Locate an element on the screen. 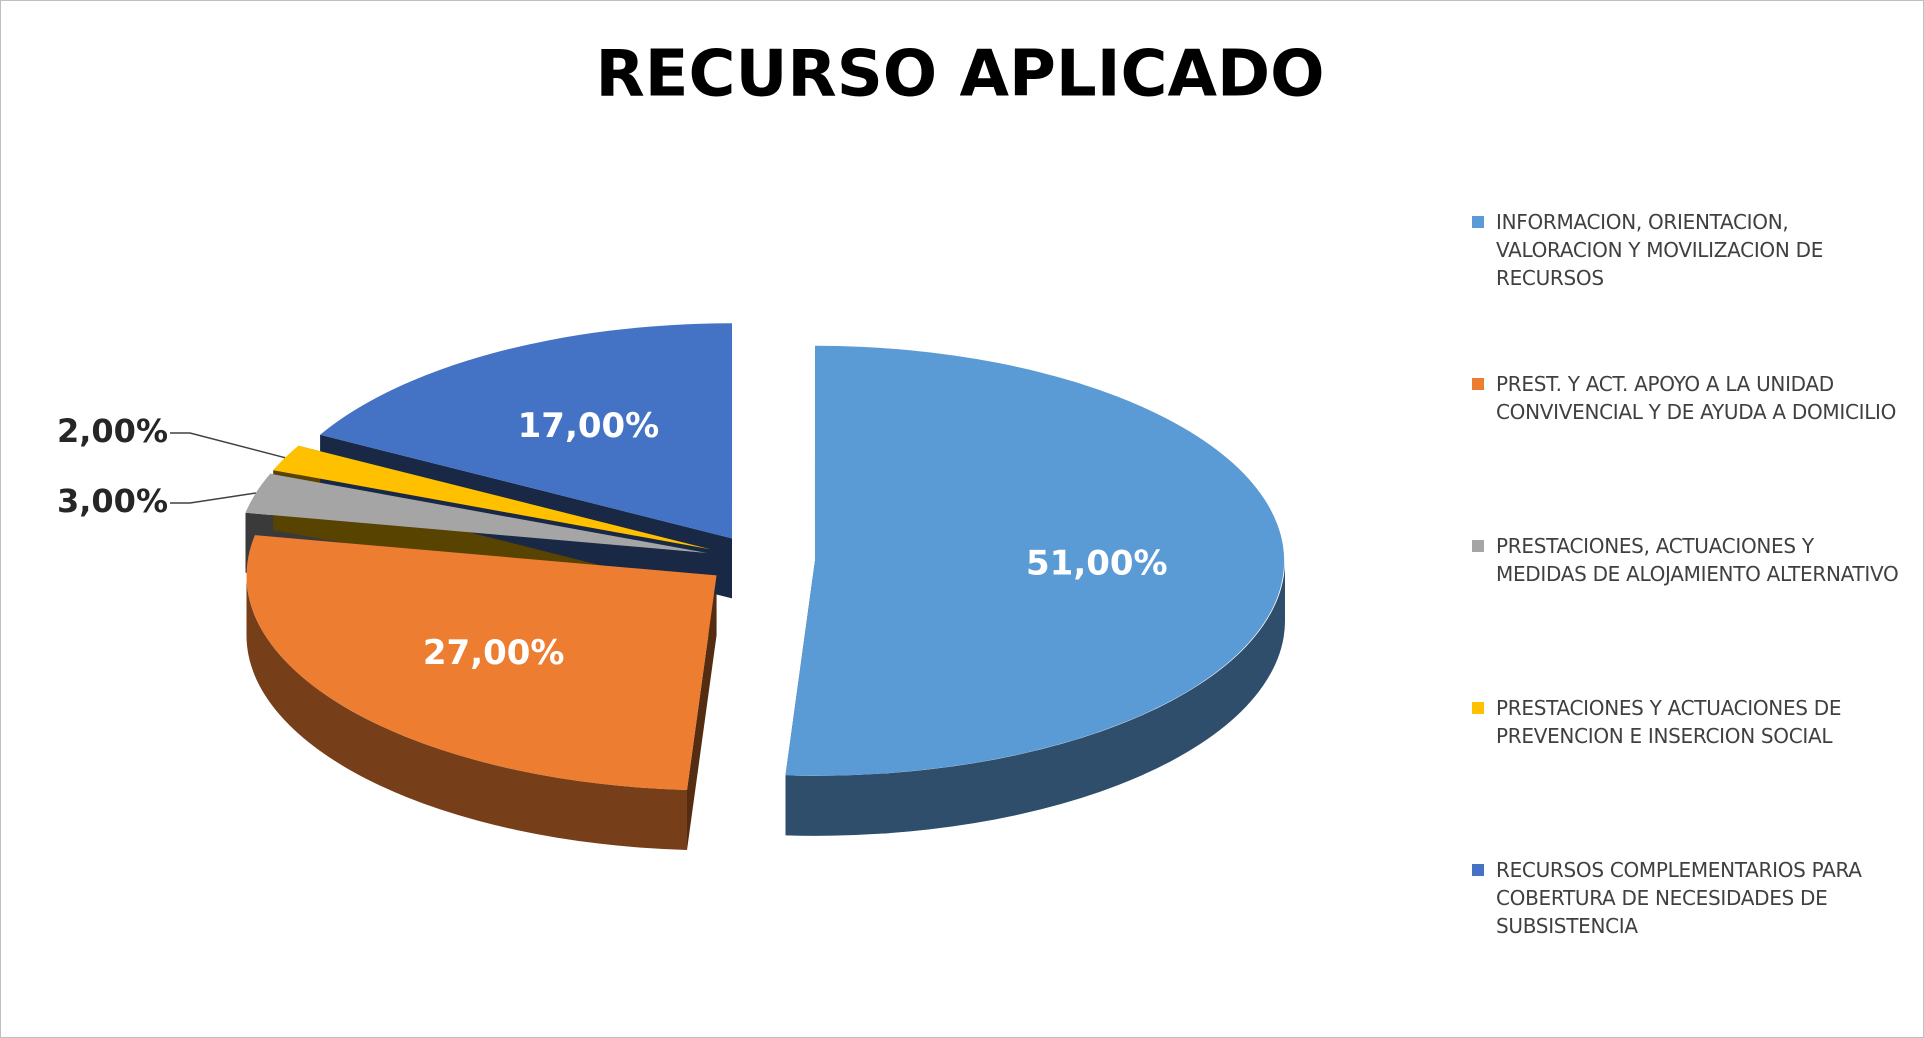  data-label: 27,00% is located at coordinates (494, 653).